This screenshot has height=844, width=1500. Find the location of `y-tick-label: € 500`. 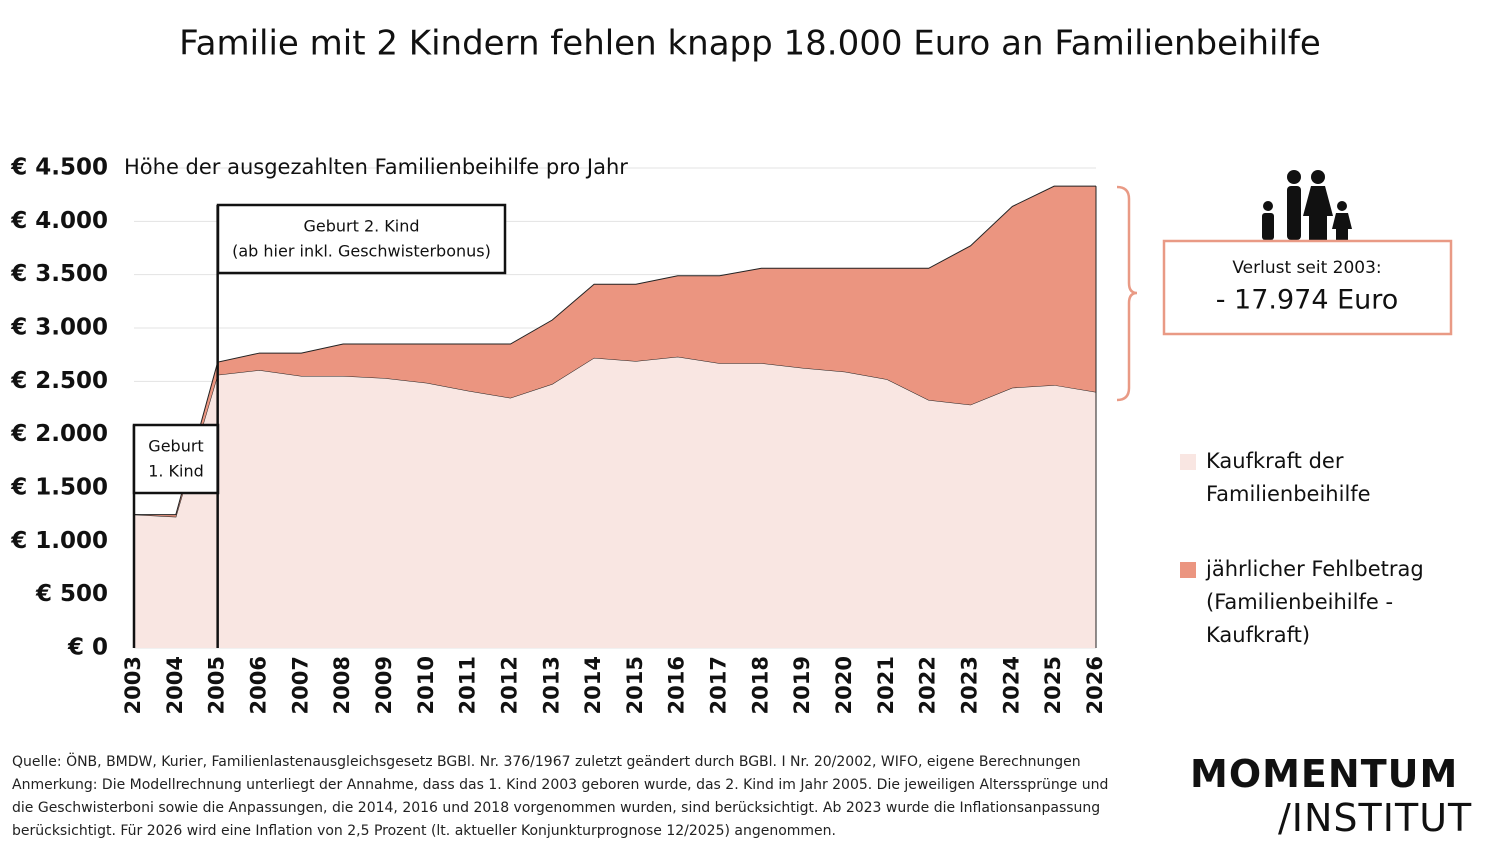

y-tick-label: € 500 is located at coordinates (71, 594).